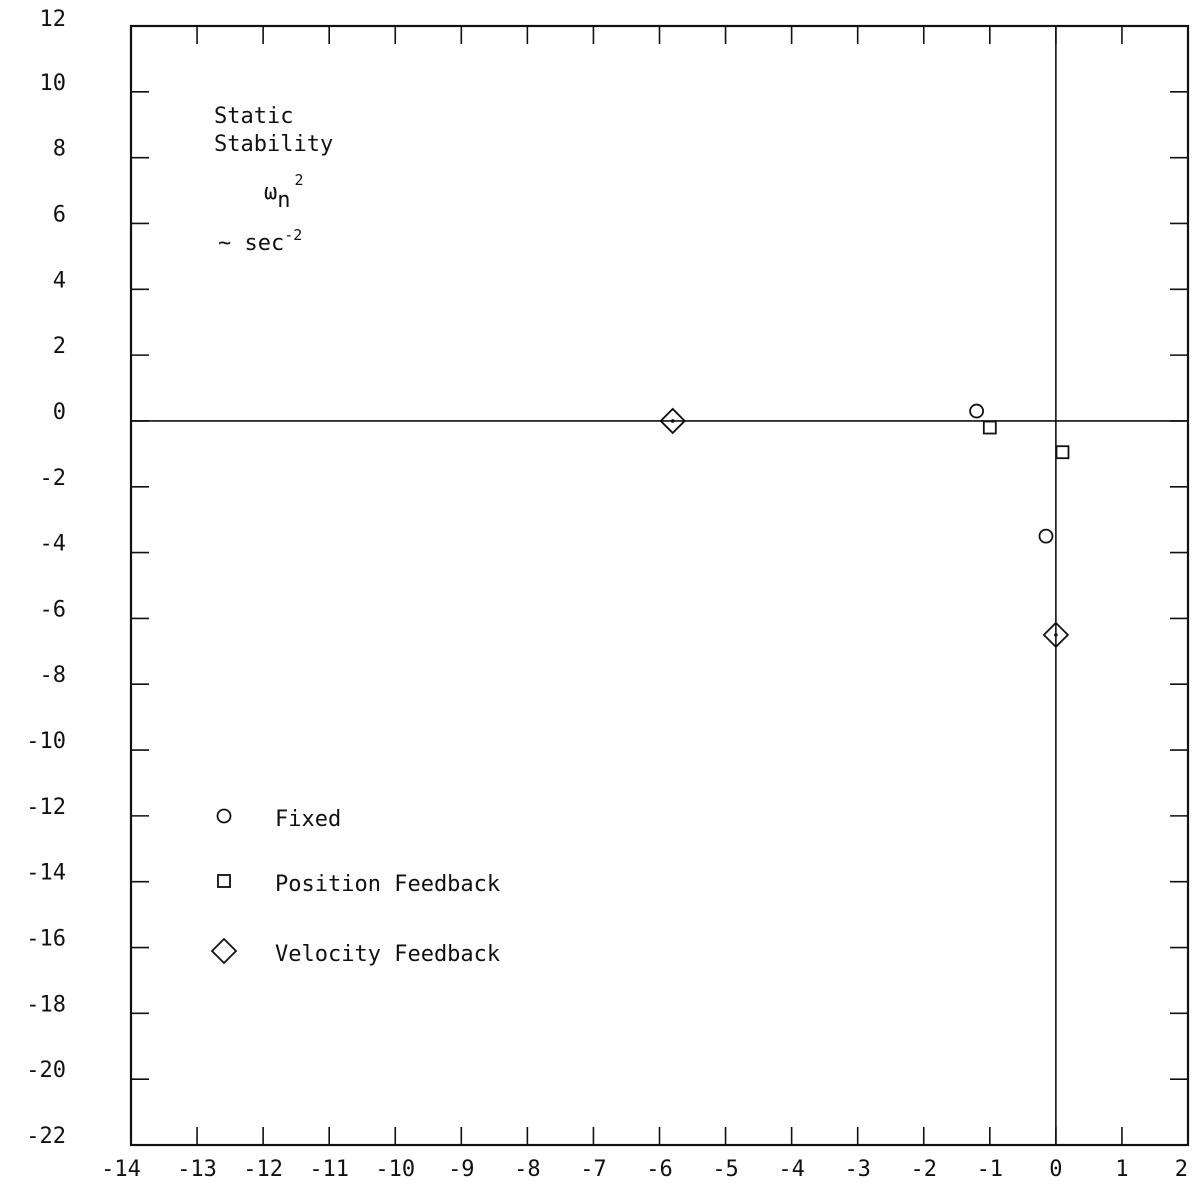 Image resolution: width=1193 pixels, height=1185 pixels. Describe the element at coordinates (293, 235) in the screenshot. I see `unit-exponent: -2` at that location.